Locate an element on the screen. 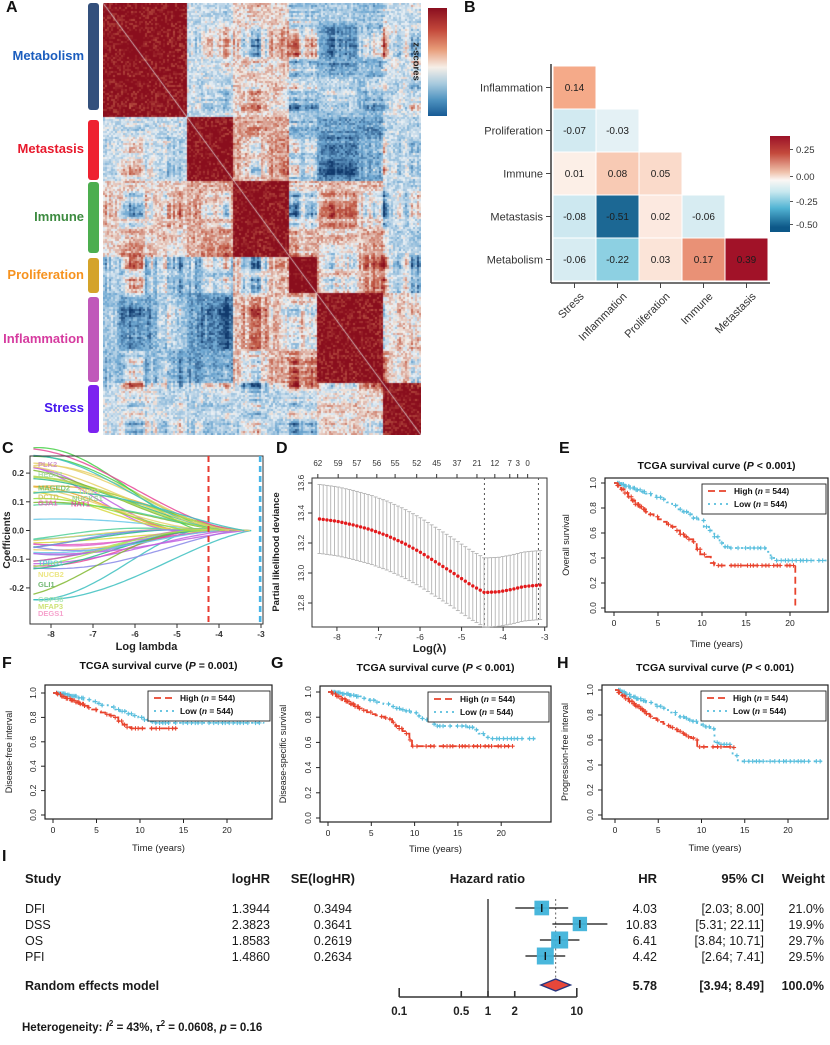 The width and height of the screenshot is (830, 1045). svg-text: 0.5 is located at coordinates (461, 1012).